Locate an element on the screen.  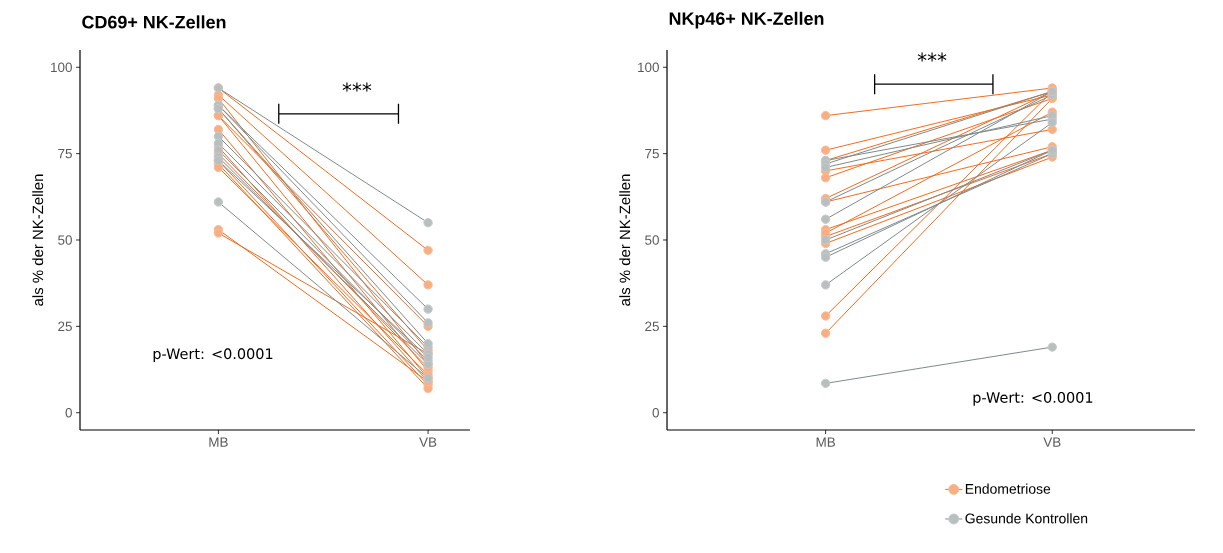
legend-label: Gesunde Kontrollen is located at coordinates (1026, 518).